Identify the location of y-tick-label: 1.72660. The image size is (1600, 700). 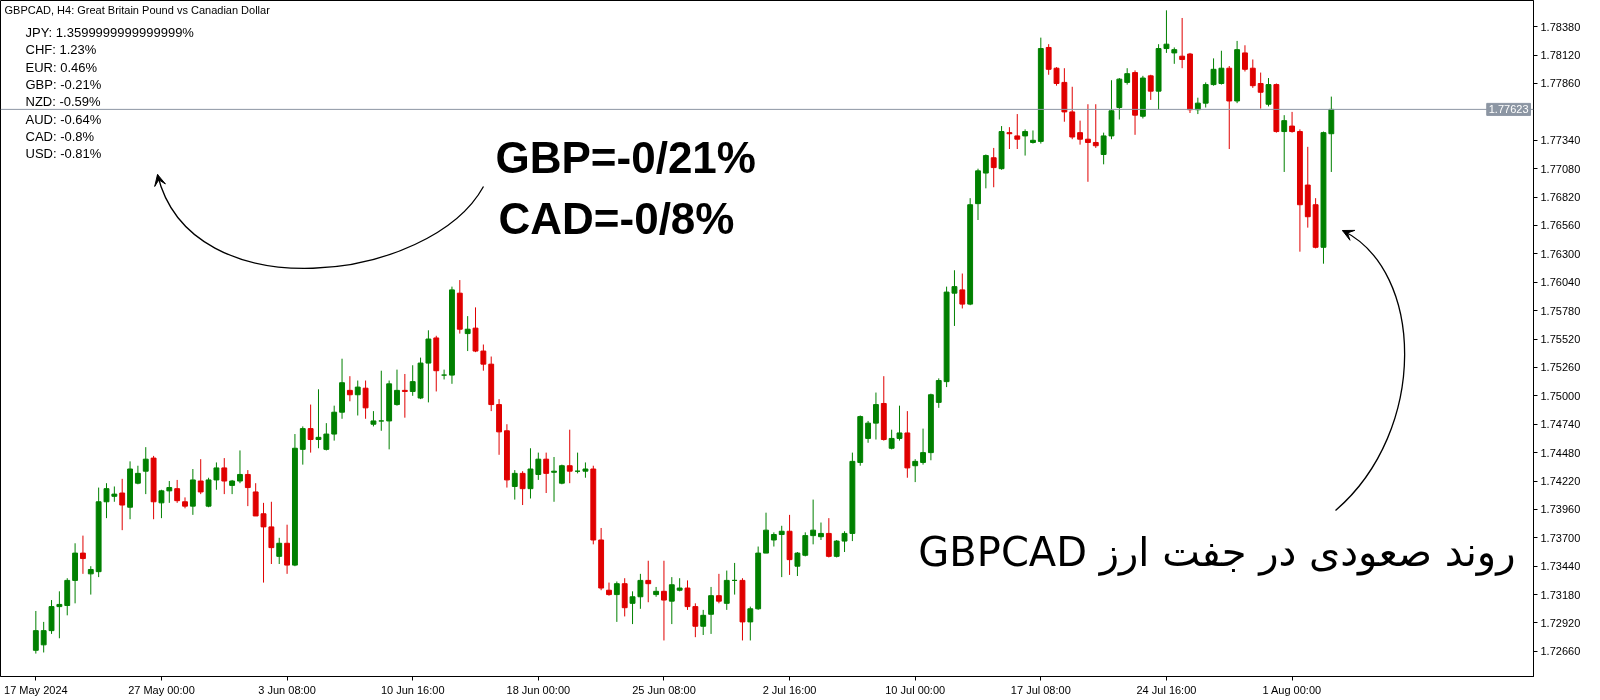
(1560, 651).